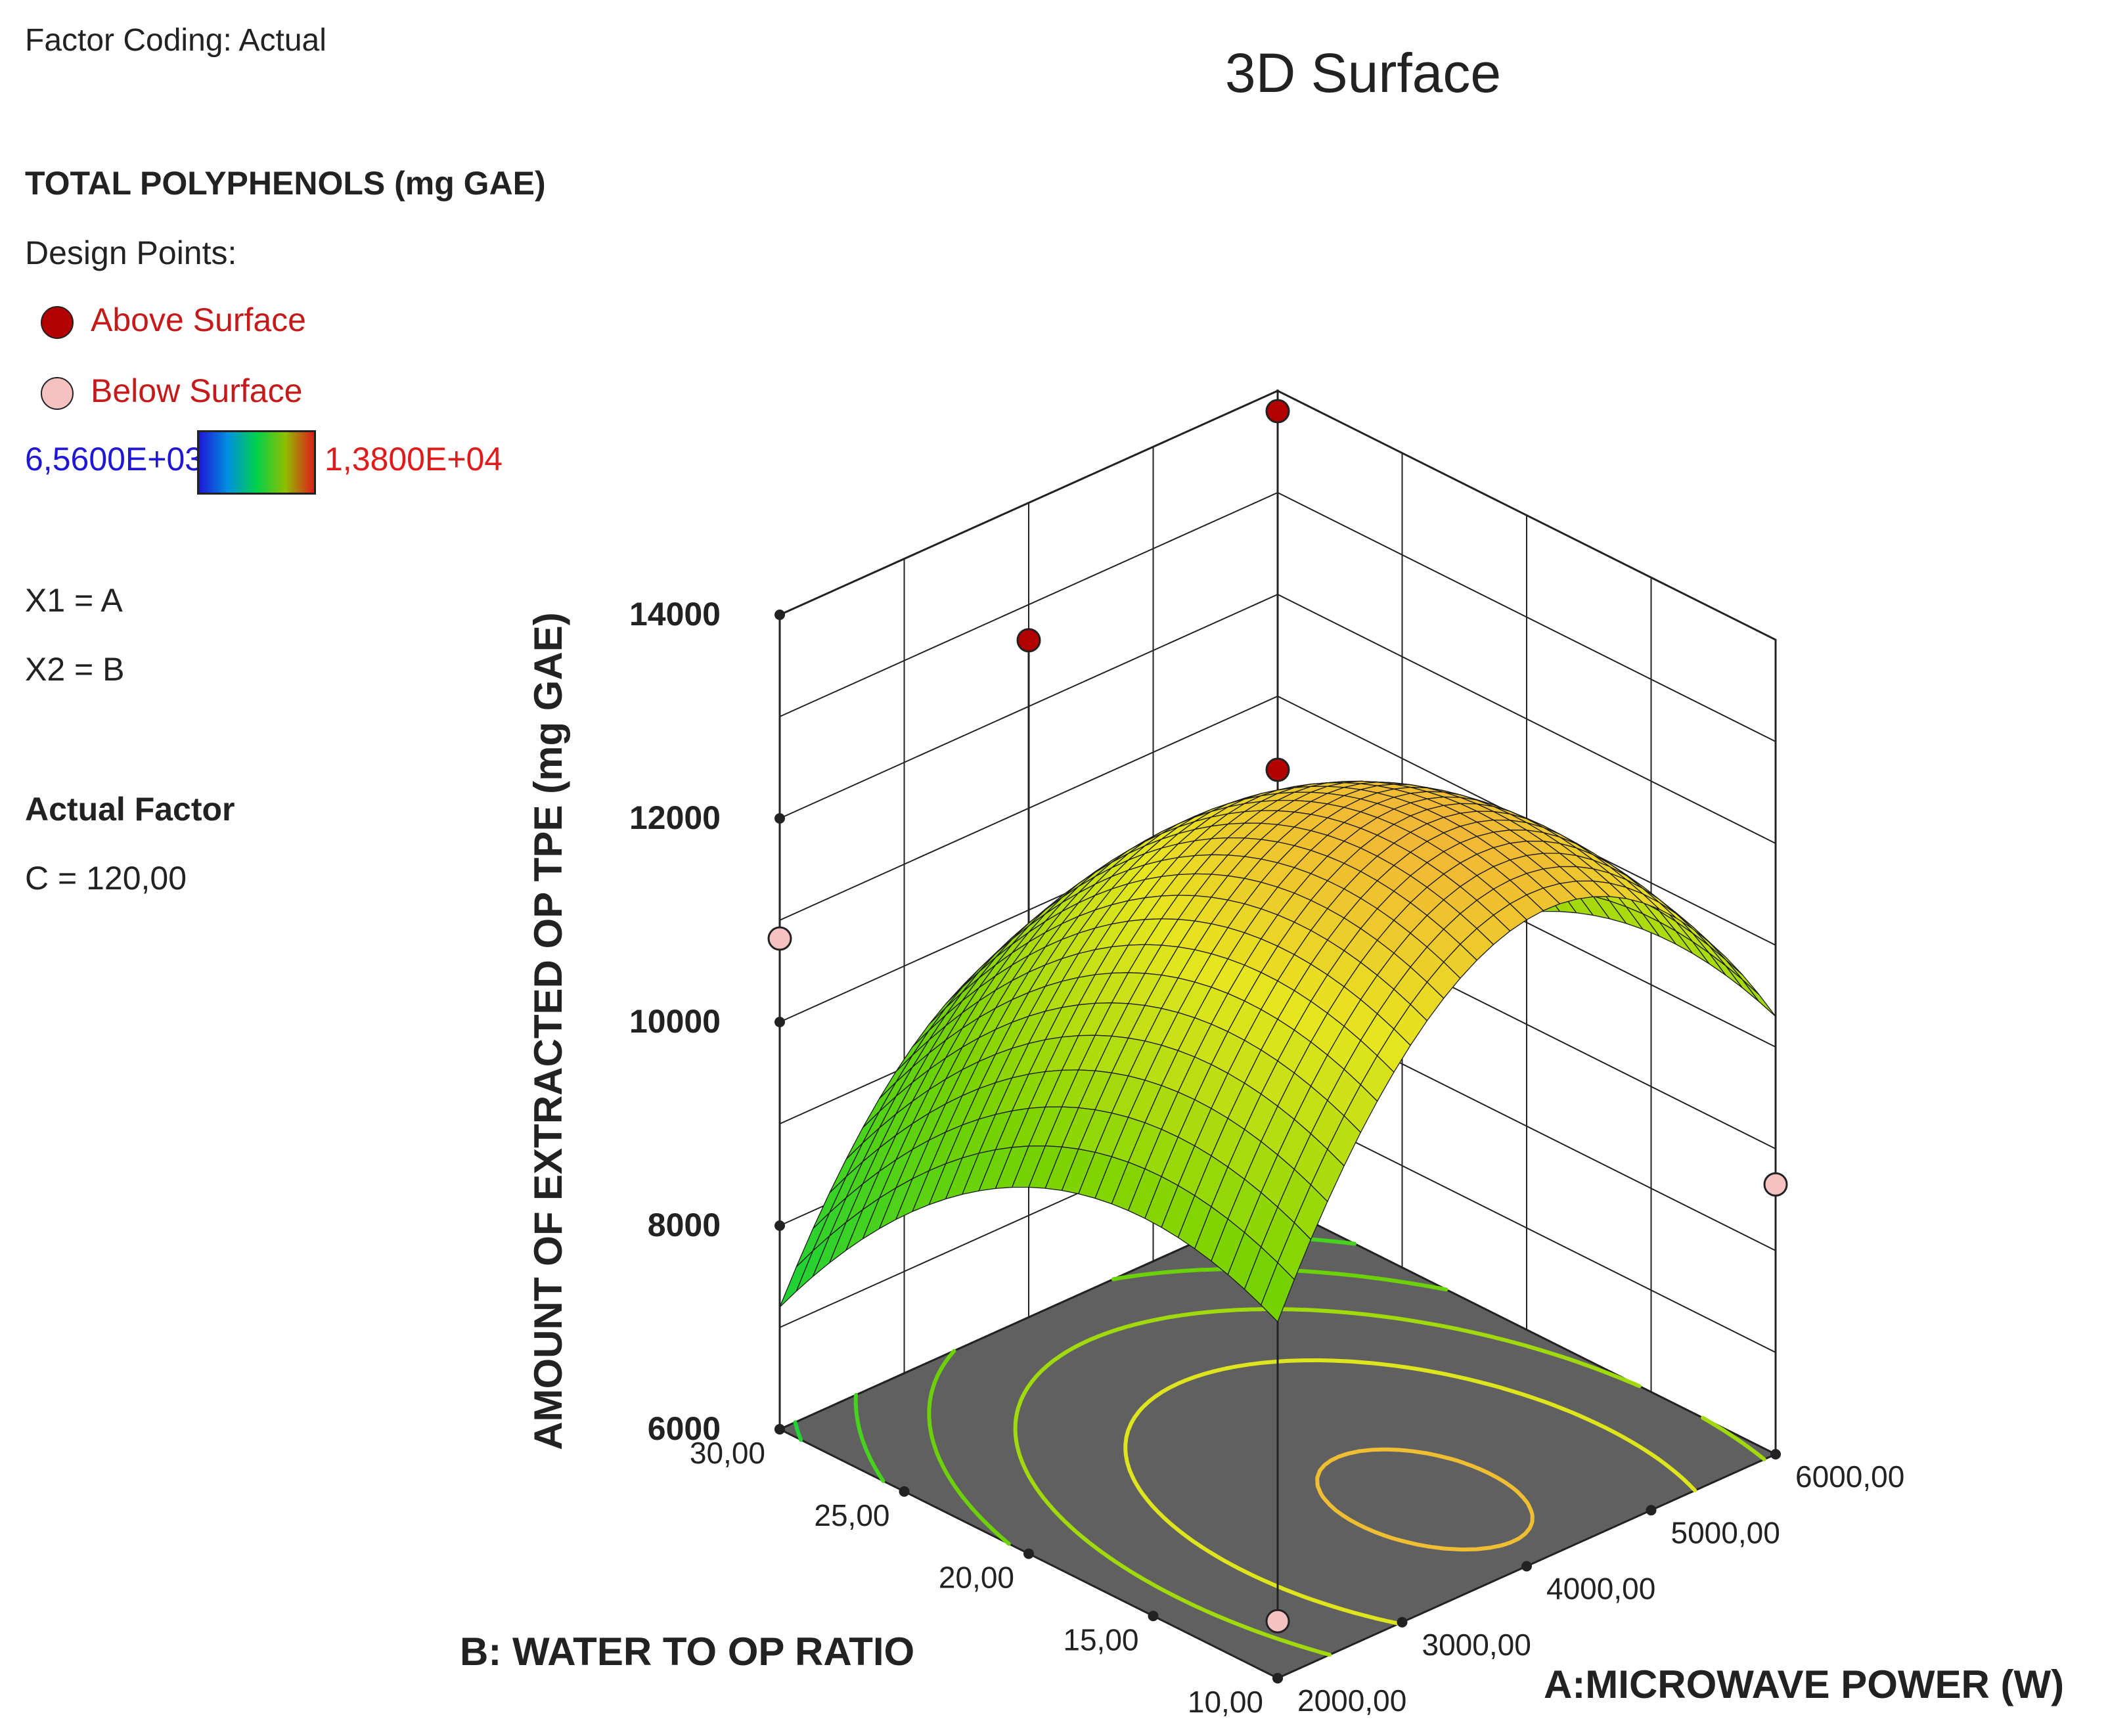  I want to click on chart-title: 3D Surface, so click(1363, 73).